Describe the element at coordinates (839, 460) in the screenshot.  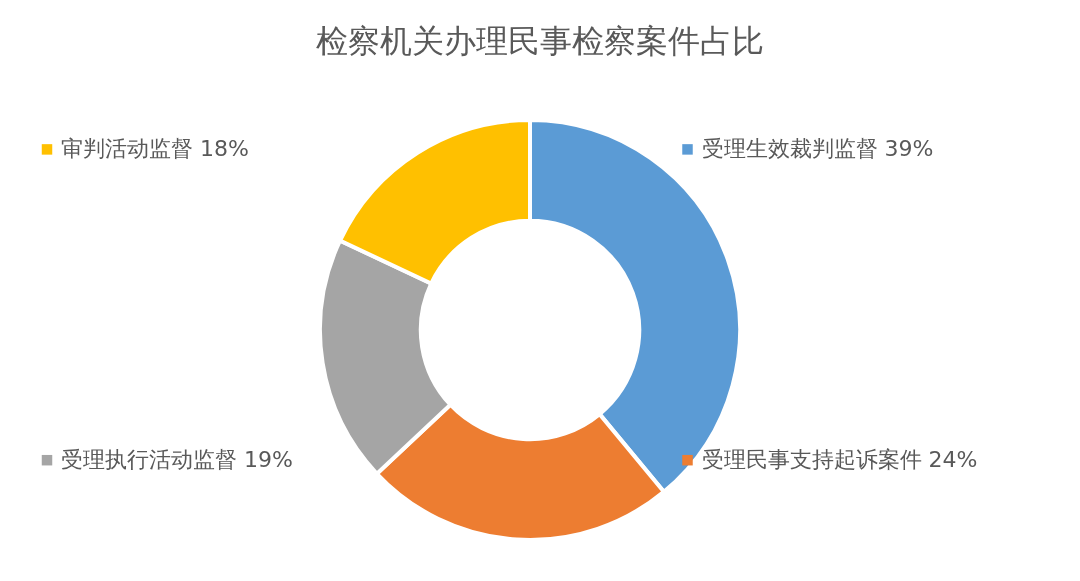
I see `legend-label: 受理民事支持起诉案件 24%` at that location.